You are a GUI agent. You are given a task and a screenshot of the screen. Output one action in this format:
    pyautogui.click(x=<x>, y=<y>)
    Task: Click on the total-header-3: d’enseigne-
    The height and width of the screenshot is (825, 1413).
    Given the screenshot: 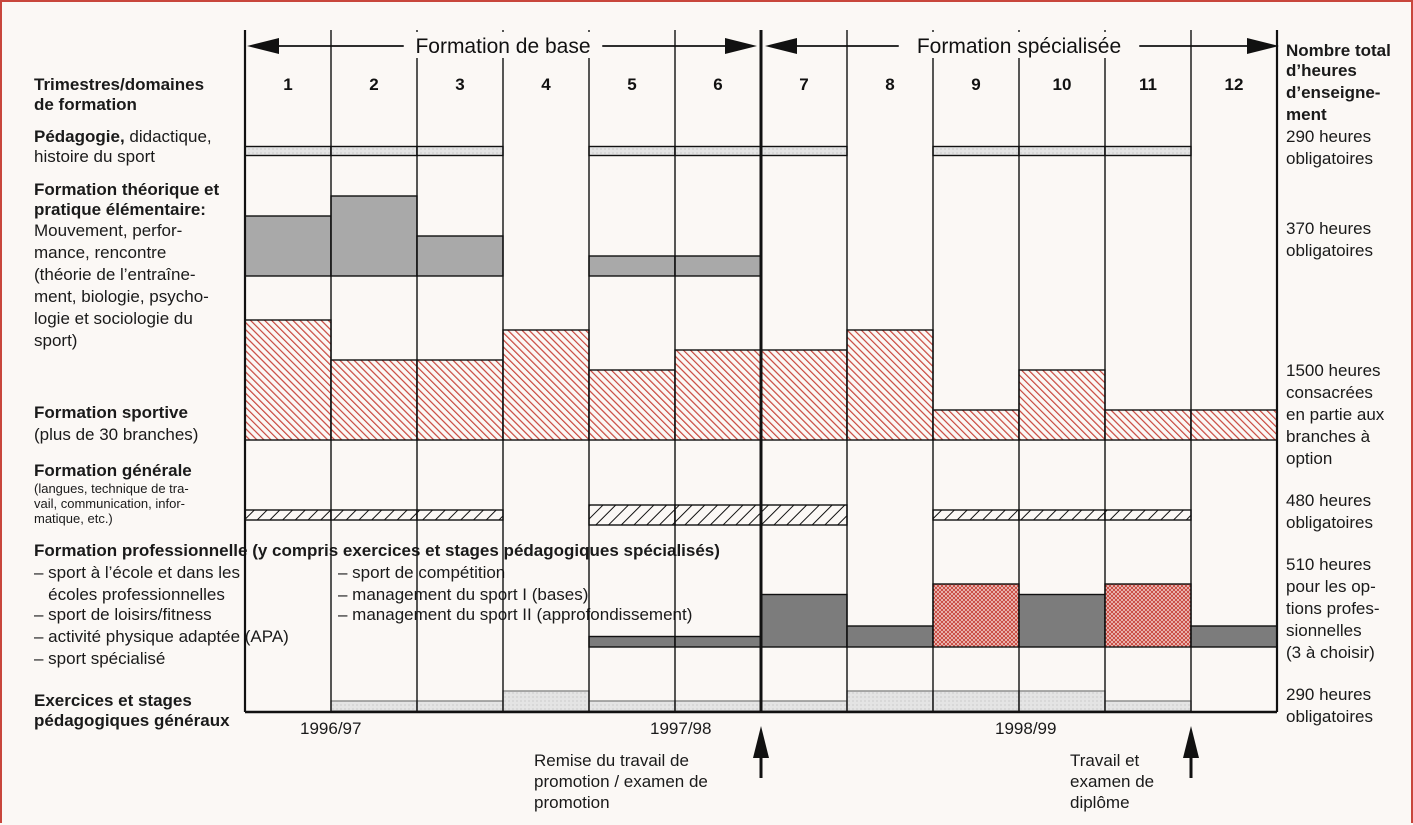 What is the action you would take?
    pyautogui.click(x=1333, y=92)
    